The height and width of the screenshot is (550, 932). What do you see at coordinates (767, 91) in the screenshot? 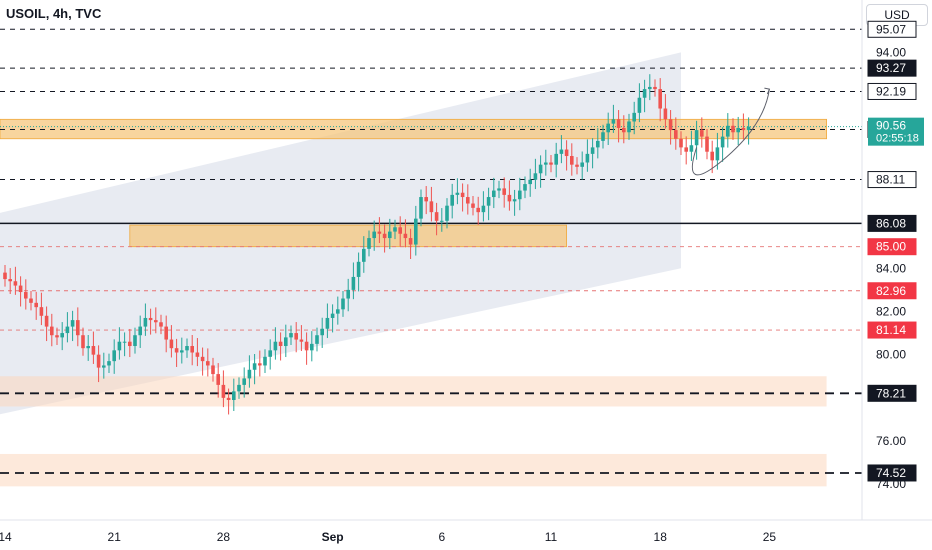
I see `projection-arrow` at bounding box center [767, 91].